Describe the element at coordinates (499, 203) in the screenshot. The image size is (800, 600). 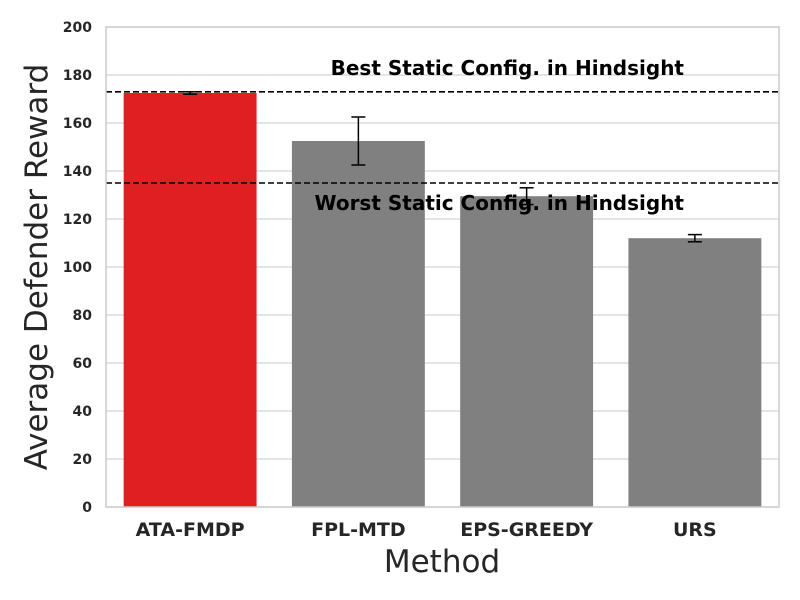
I see `reference-line-label: Worst Static Config. in Hindsight` at that location.